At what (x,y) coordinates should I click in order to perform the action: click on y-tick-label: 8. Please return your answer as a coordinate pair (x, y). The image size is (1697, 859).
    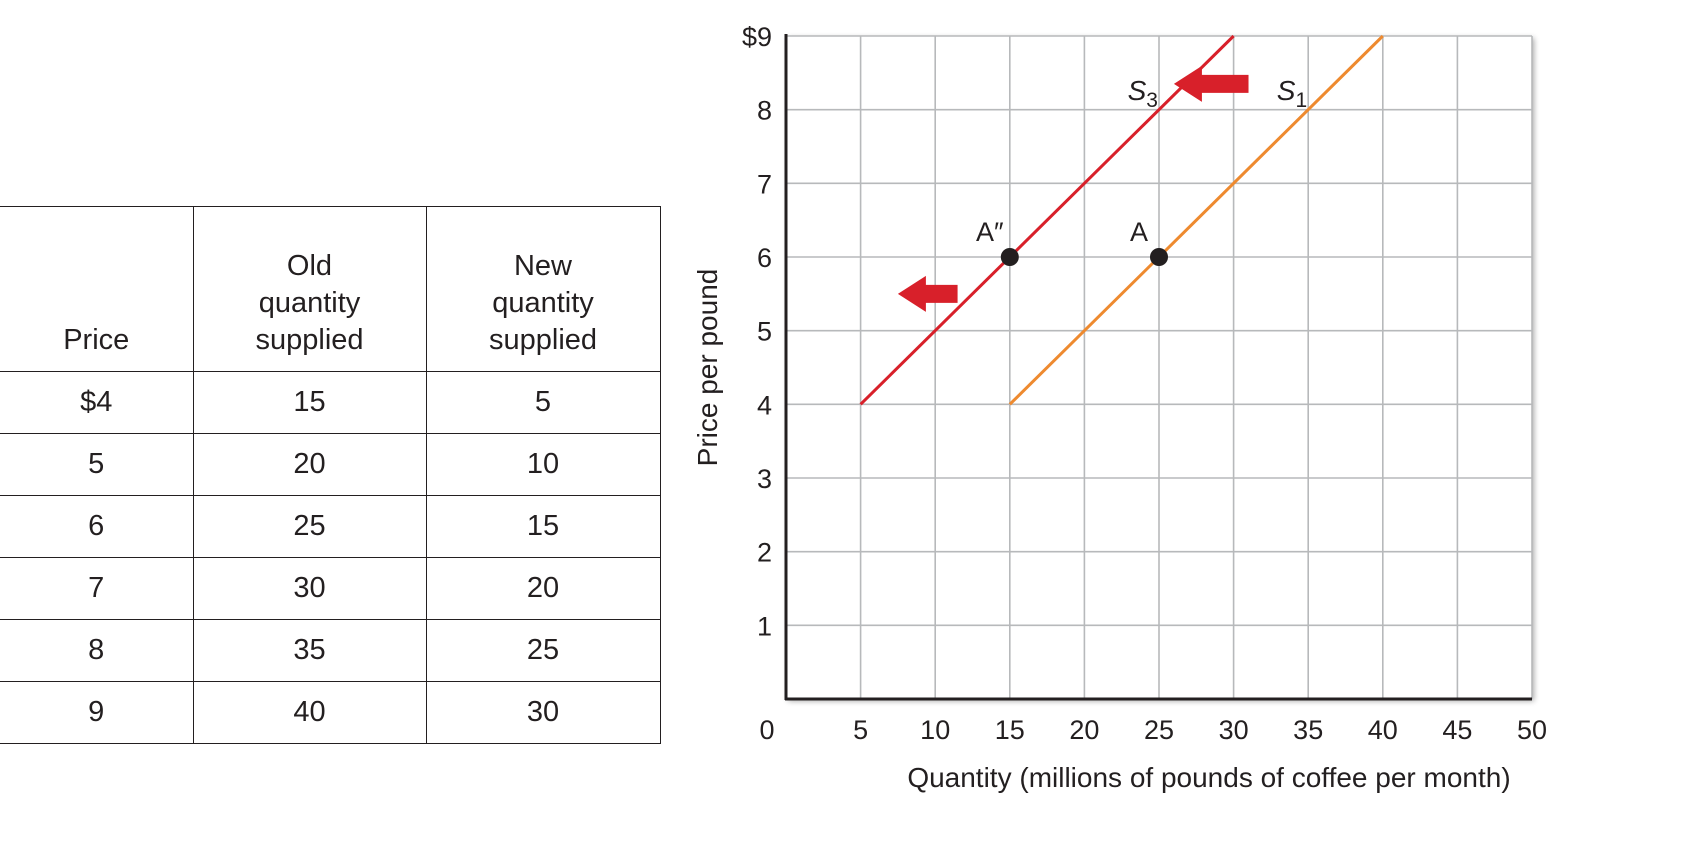
    Looking at the image, I should click on (764, 111).